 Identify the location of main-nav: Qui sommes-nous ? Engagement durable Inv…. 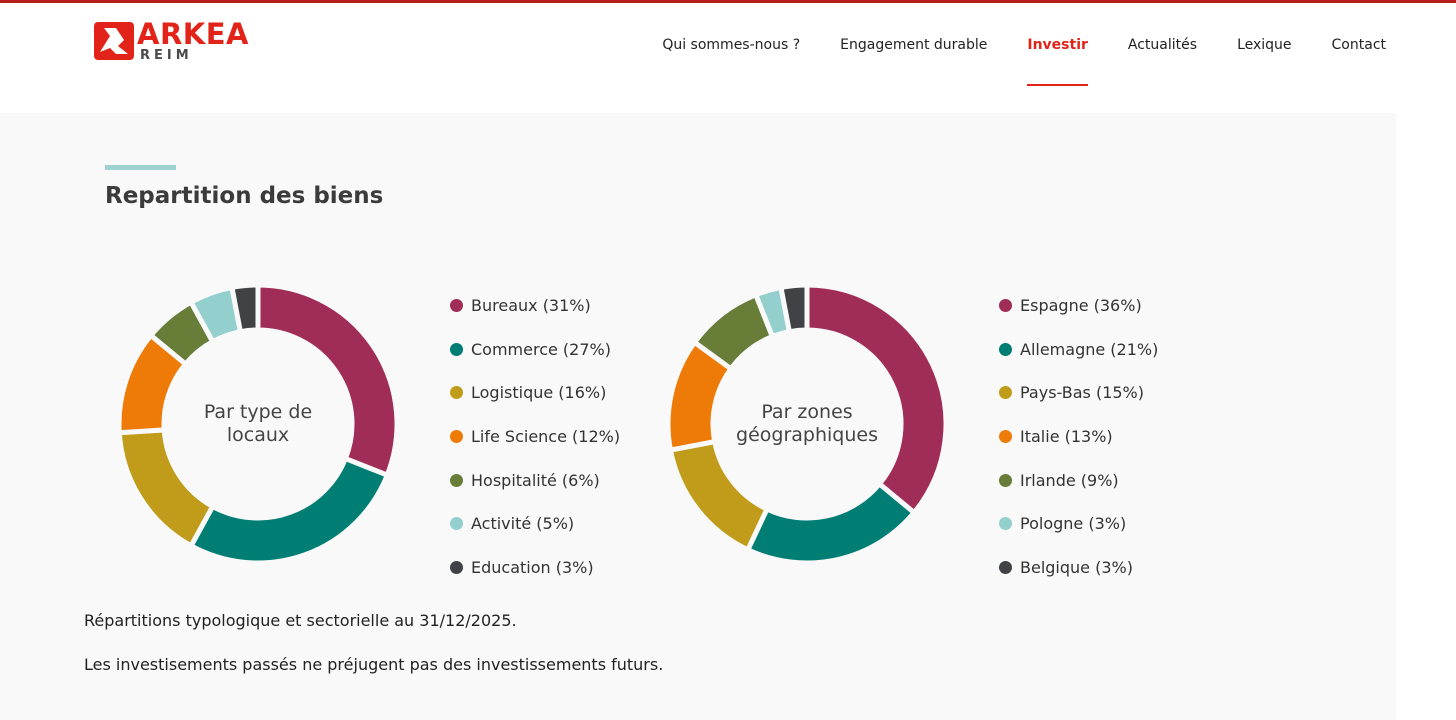
(1004, 61).